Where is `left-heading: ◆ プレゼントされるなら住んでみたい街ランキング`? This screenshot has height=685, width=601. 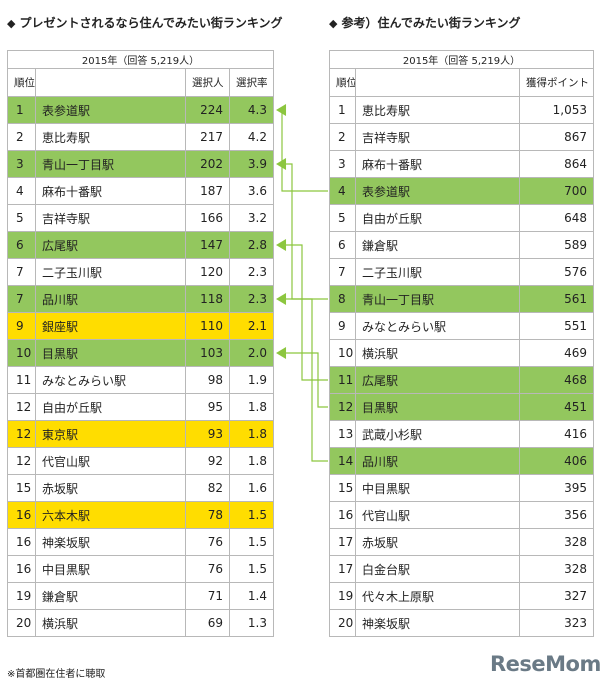 left-heading: ◆ プレゼントされるなら住んでみたい街ランキング is located at coordinates (145, 22).